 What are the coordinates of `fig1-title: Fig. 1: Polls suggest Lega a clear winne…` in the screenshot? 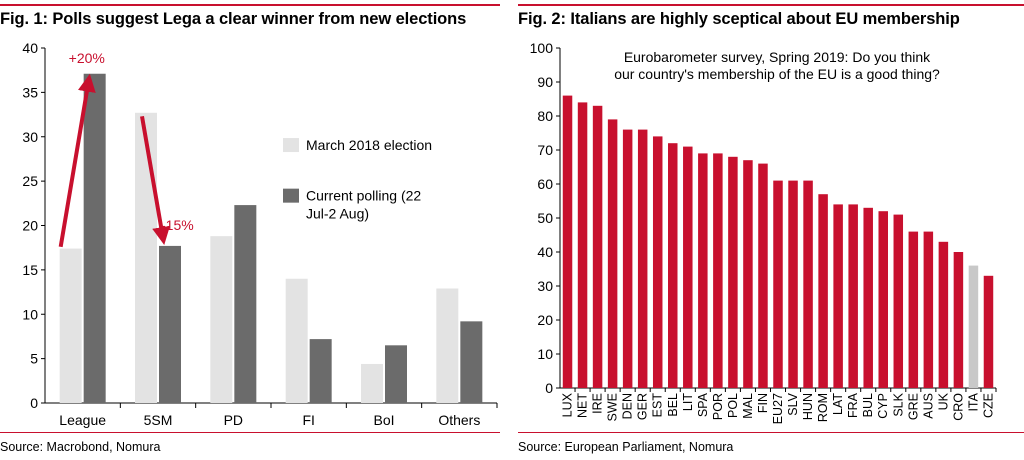 It's located at (233, 19).